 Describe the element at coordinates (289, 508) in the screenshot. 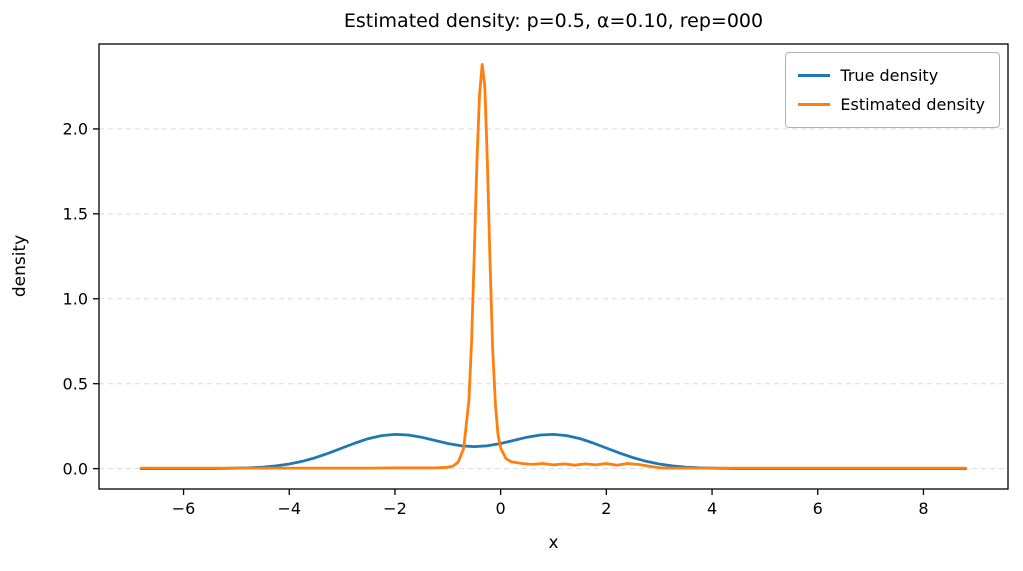

I see `x-tick-label: −4` at that location.